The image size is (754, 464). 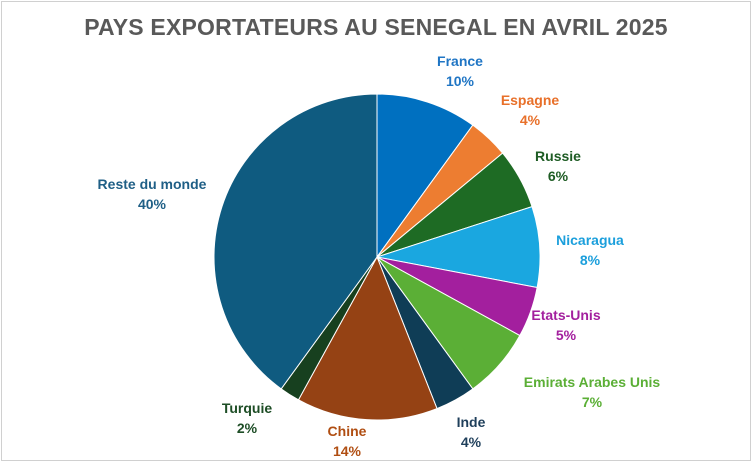 I want to click on slice-label-name: Chine, so click(x=347, y=431).